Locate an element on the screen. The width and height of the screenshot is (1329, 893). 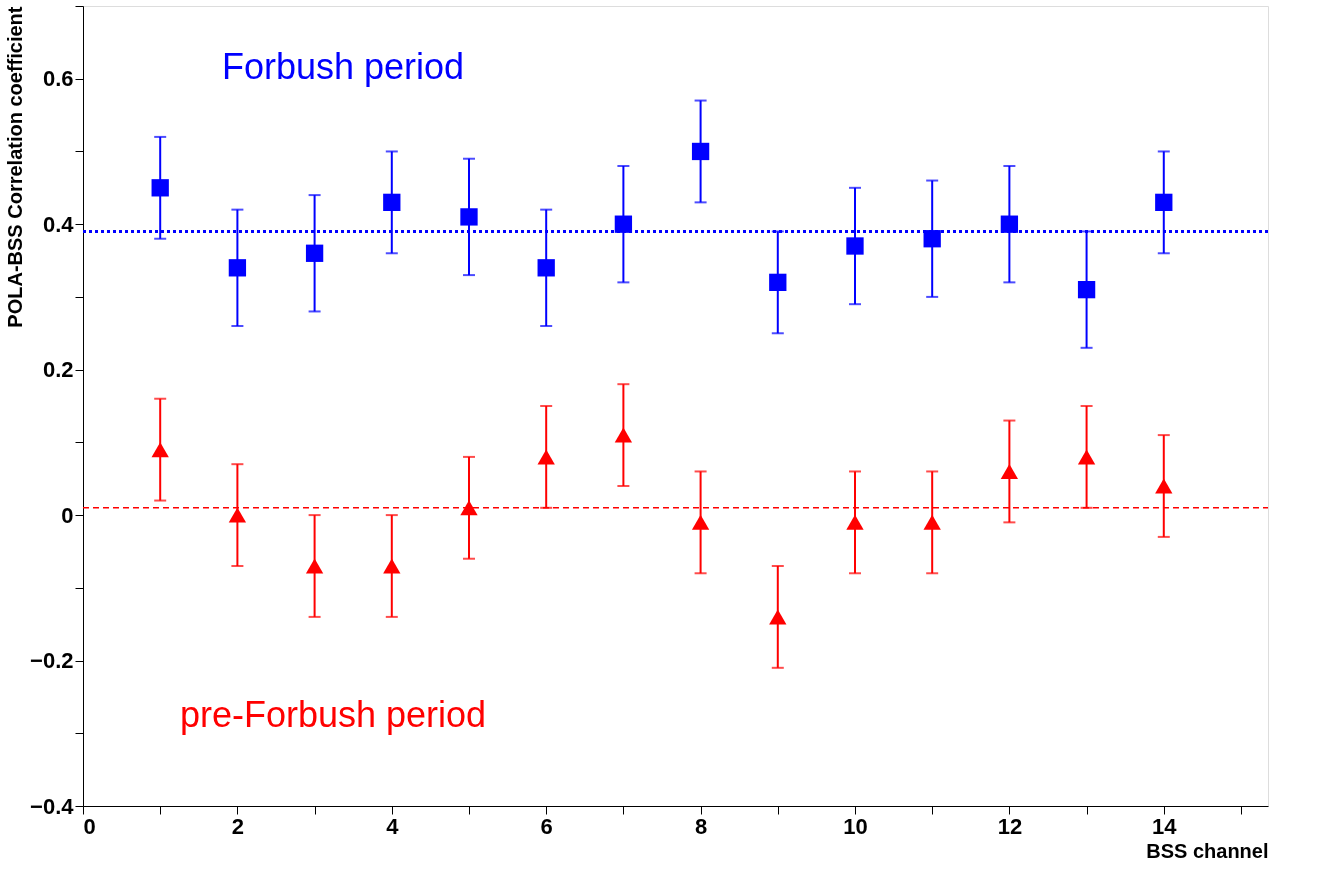
text: pre-Forbush period is located at coordinates (333, 714).